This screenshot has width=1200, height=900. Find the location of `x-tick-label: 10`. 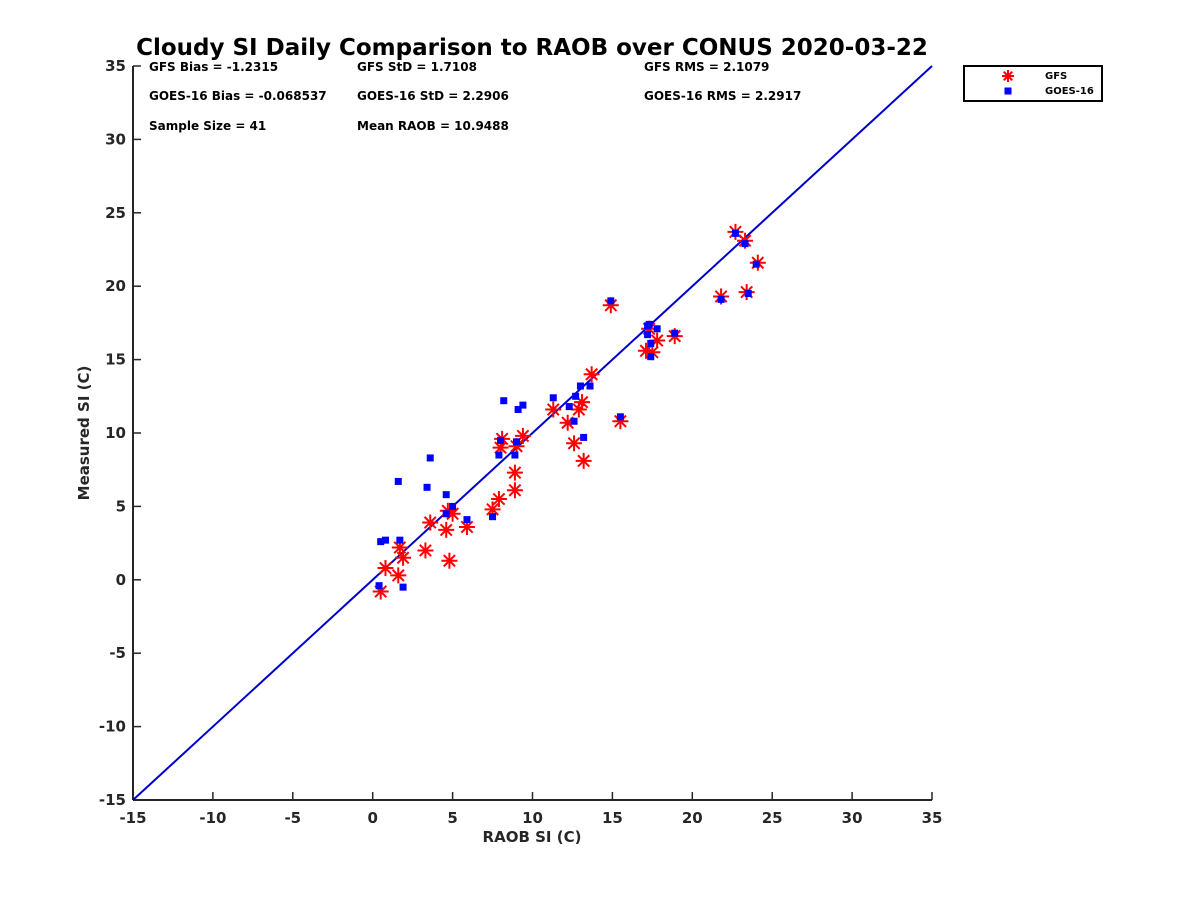

x-tick-label: 10 is located at coordinates (532, 818).